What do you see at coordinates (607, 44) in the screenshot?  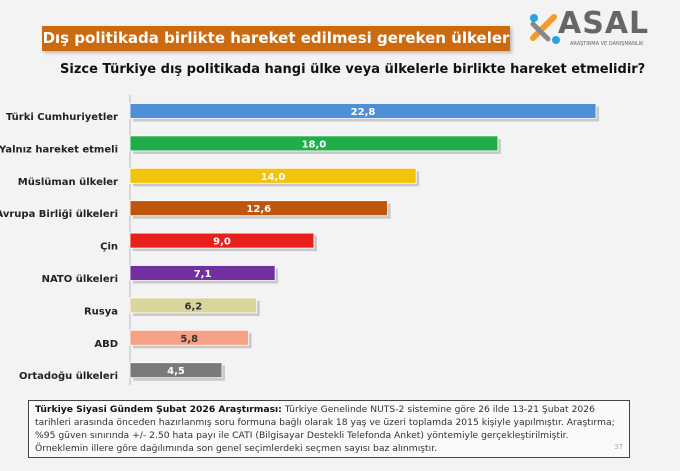 I see `logo-subtitle: ARAŞTIRMA VE DANIŞMANLIK` at bounding box center [607, 44].